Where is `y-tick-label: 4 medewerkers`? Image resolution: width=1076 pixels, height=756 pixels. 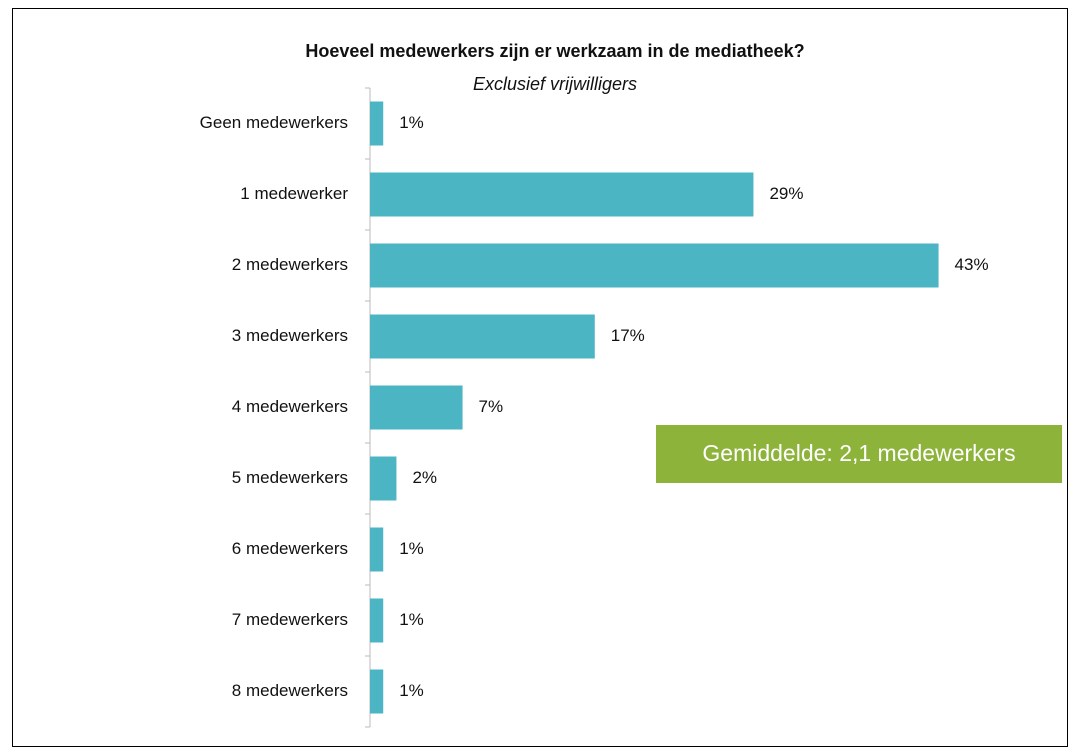
y-tick-label: 4 medewerkers is located at coordinates (290, 406).